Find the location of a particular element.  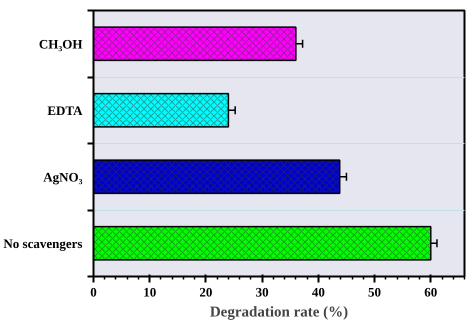

x-tick-label: 20 is located at coordinates (205, 292).